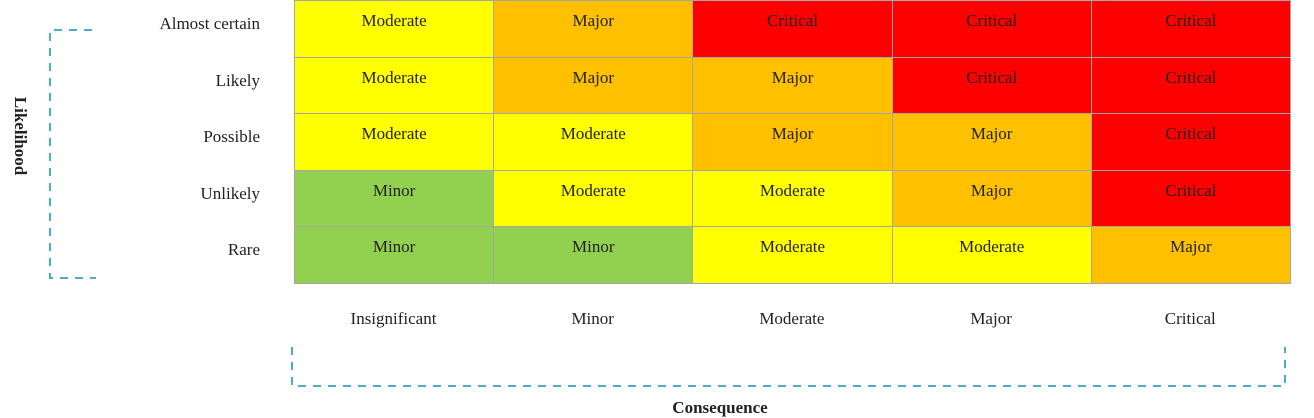 Image resolution: width=1314 pixels, height=418 pixels. I want to click on column-label: Major, so click(991, 318).